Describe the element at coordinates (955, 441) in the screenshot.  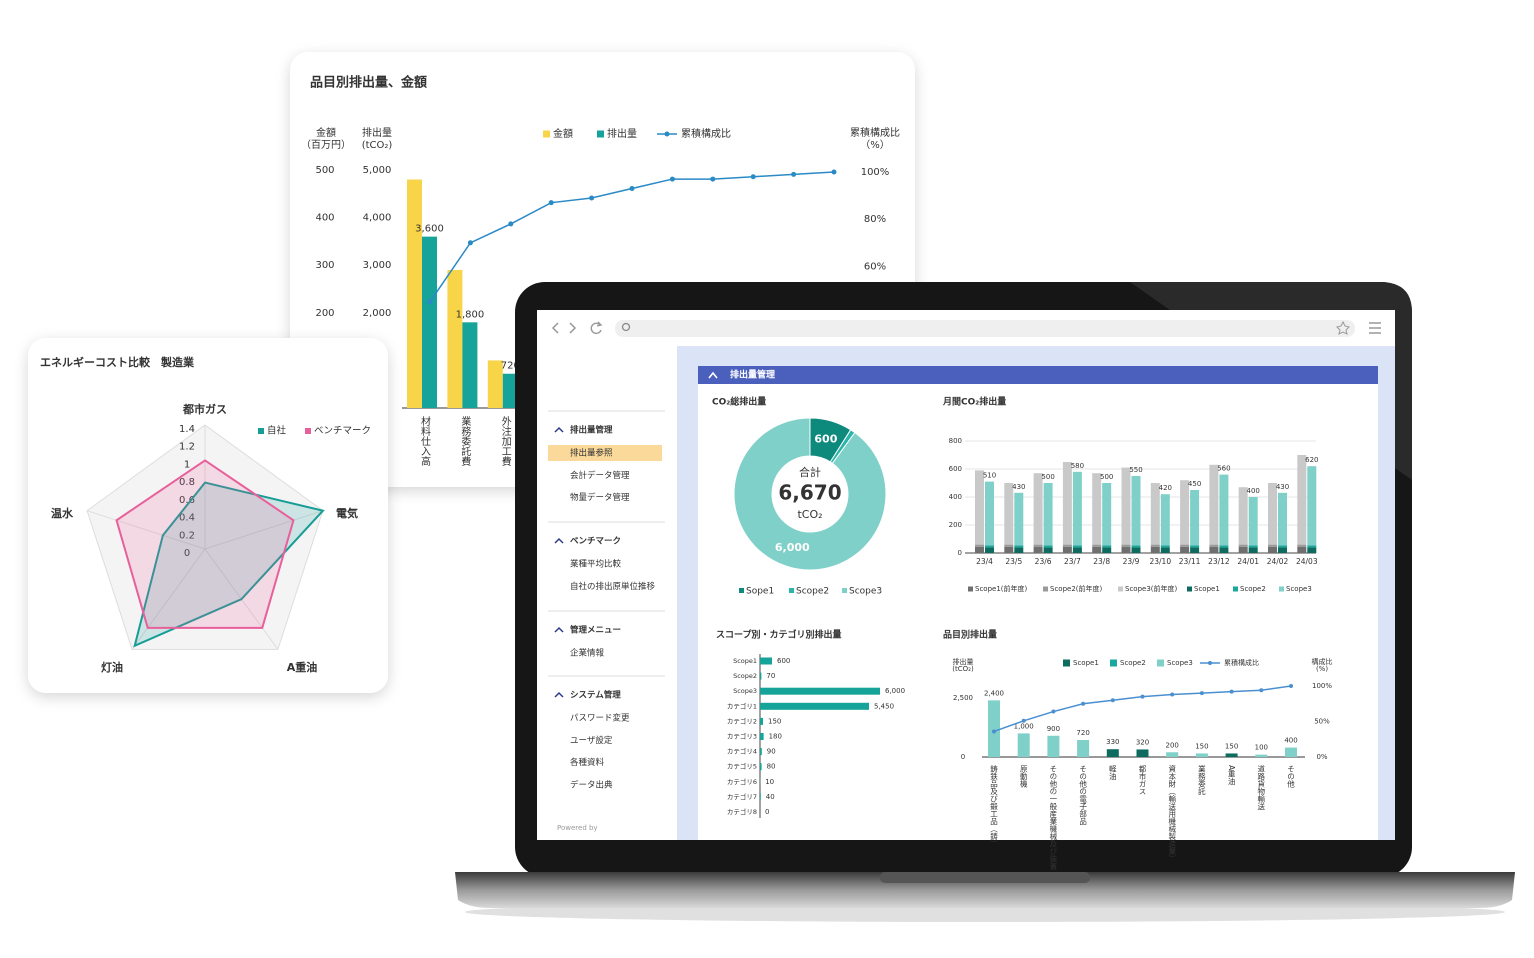
I see `y-tick-label: 800` at that location.